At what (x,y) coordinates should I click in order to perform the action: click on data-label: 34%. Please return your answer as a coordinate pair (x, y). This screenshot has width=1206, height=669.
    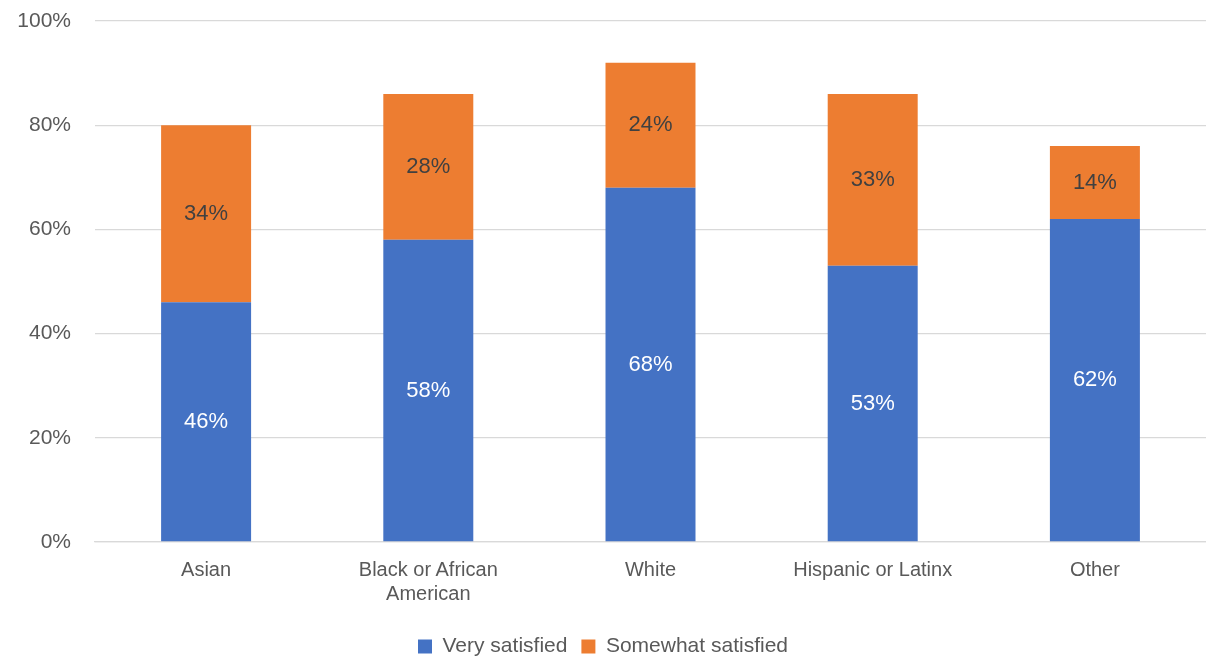
    Looking at the image, I should click on (206, 212).